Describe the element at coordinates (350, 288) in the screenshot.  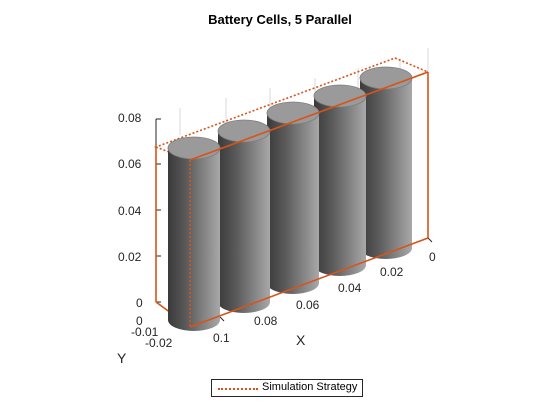
I see `x-tick-label: 0.04` at that location.